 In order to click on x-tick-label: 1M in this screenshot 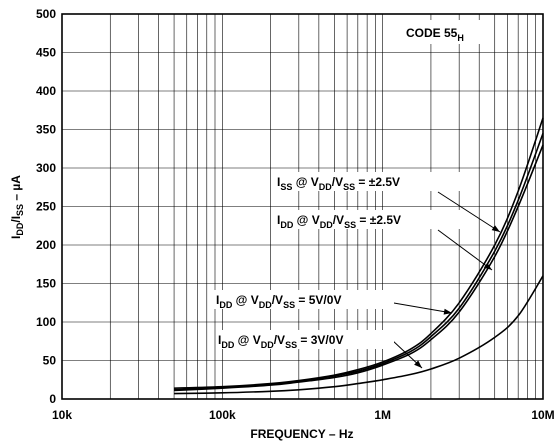, I will do `click(382, 415)`.